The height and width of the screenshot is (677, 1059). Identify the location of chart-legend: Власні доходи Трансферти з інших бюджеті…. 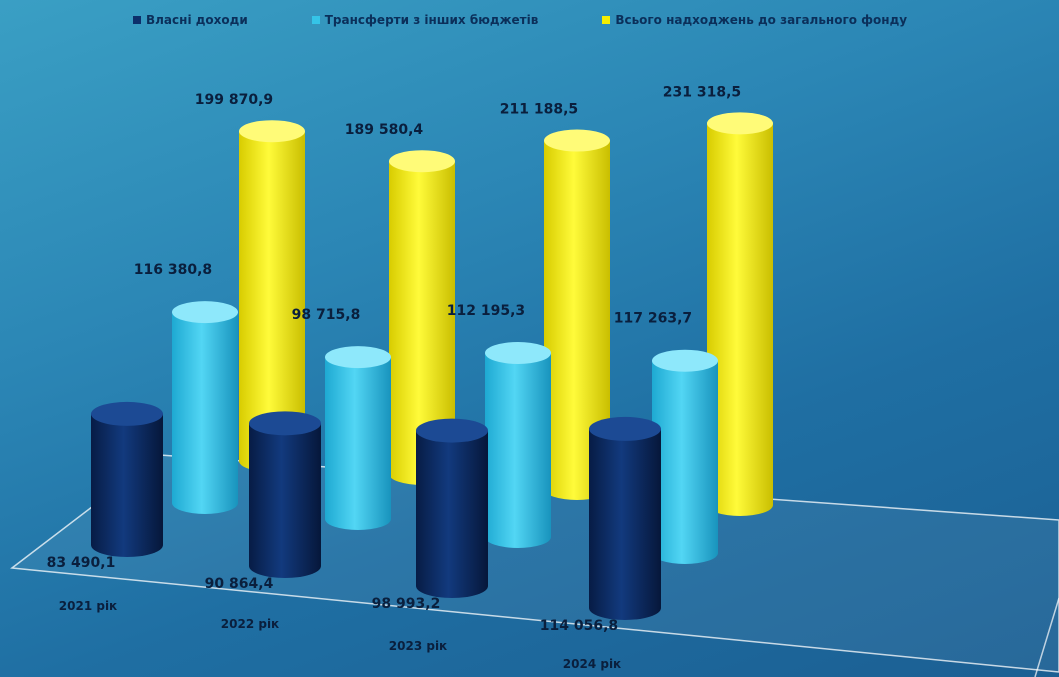
(529, 20).